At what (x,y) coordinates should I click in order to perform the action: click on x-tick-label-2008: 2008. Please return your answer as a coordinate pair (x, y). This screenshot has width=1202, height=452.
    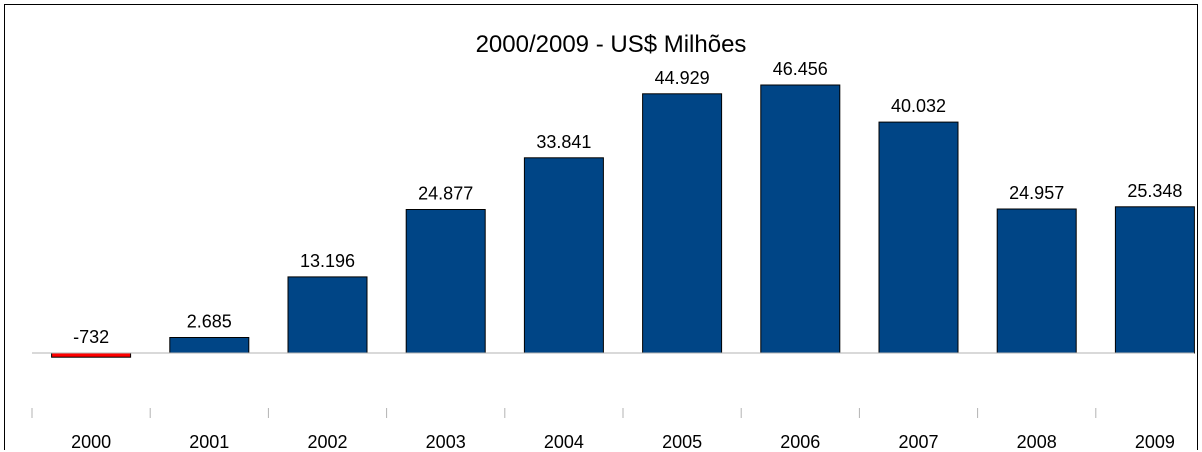
    Looking at the image, I should click on (1037, 442).